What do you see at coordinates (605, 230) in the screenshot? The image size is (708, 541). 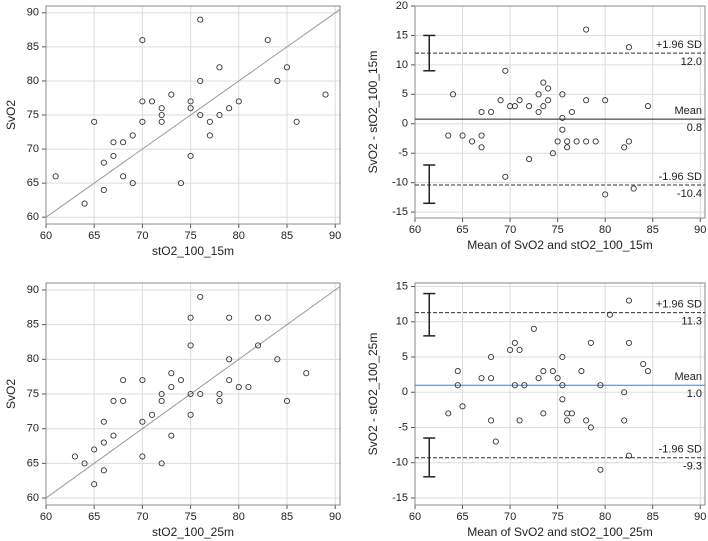 I see `x-tick-label: 80` at bounding box center [605, 230].